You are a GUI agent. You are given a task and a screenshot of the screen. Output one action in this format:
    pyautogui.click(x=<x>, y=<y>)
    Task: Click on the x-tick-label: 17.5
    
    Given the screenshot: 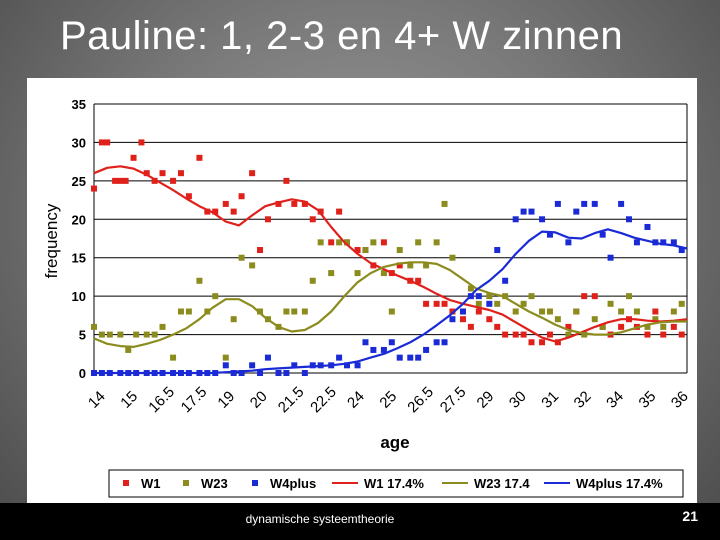 What is the action you would take?
    pyautogui.click(x=194, y=399)
    